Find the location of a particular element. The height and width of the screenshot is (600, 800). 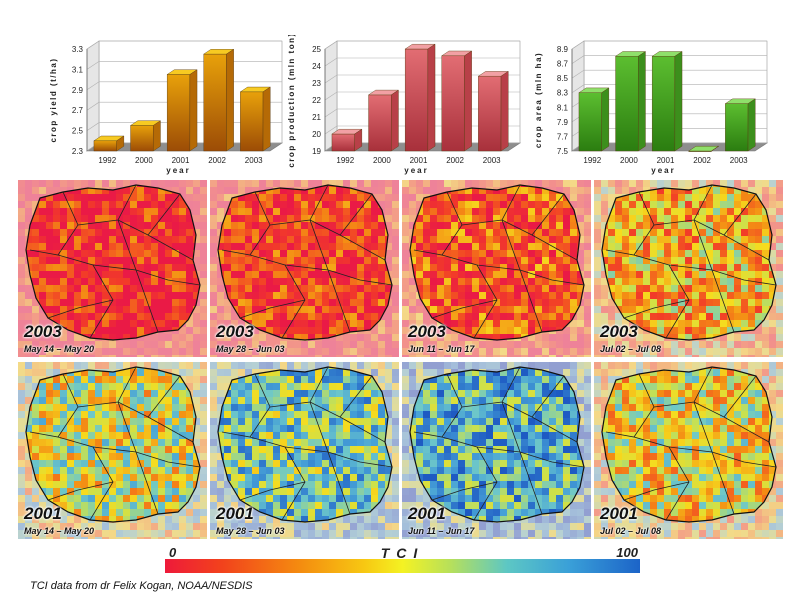

y-tick-label: 22 is located at coordinates (316, 100).